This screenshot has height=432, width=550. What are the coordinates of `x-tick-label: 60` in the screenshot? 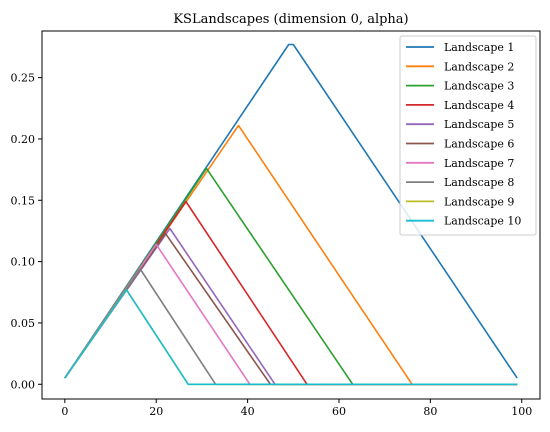 It's located at (339, 411).